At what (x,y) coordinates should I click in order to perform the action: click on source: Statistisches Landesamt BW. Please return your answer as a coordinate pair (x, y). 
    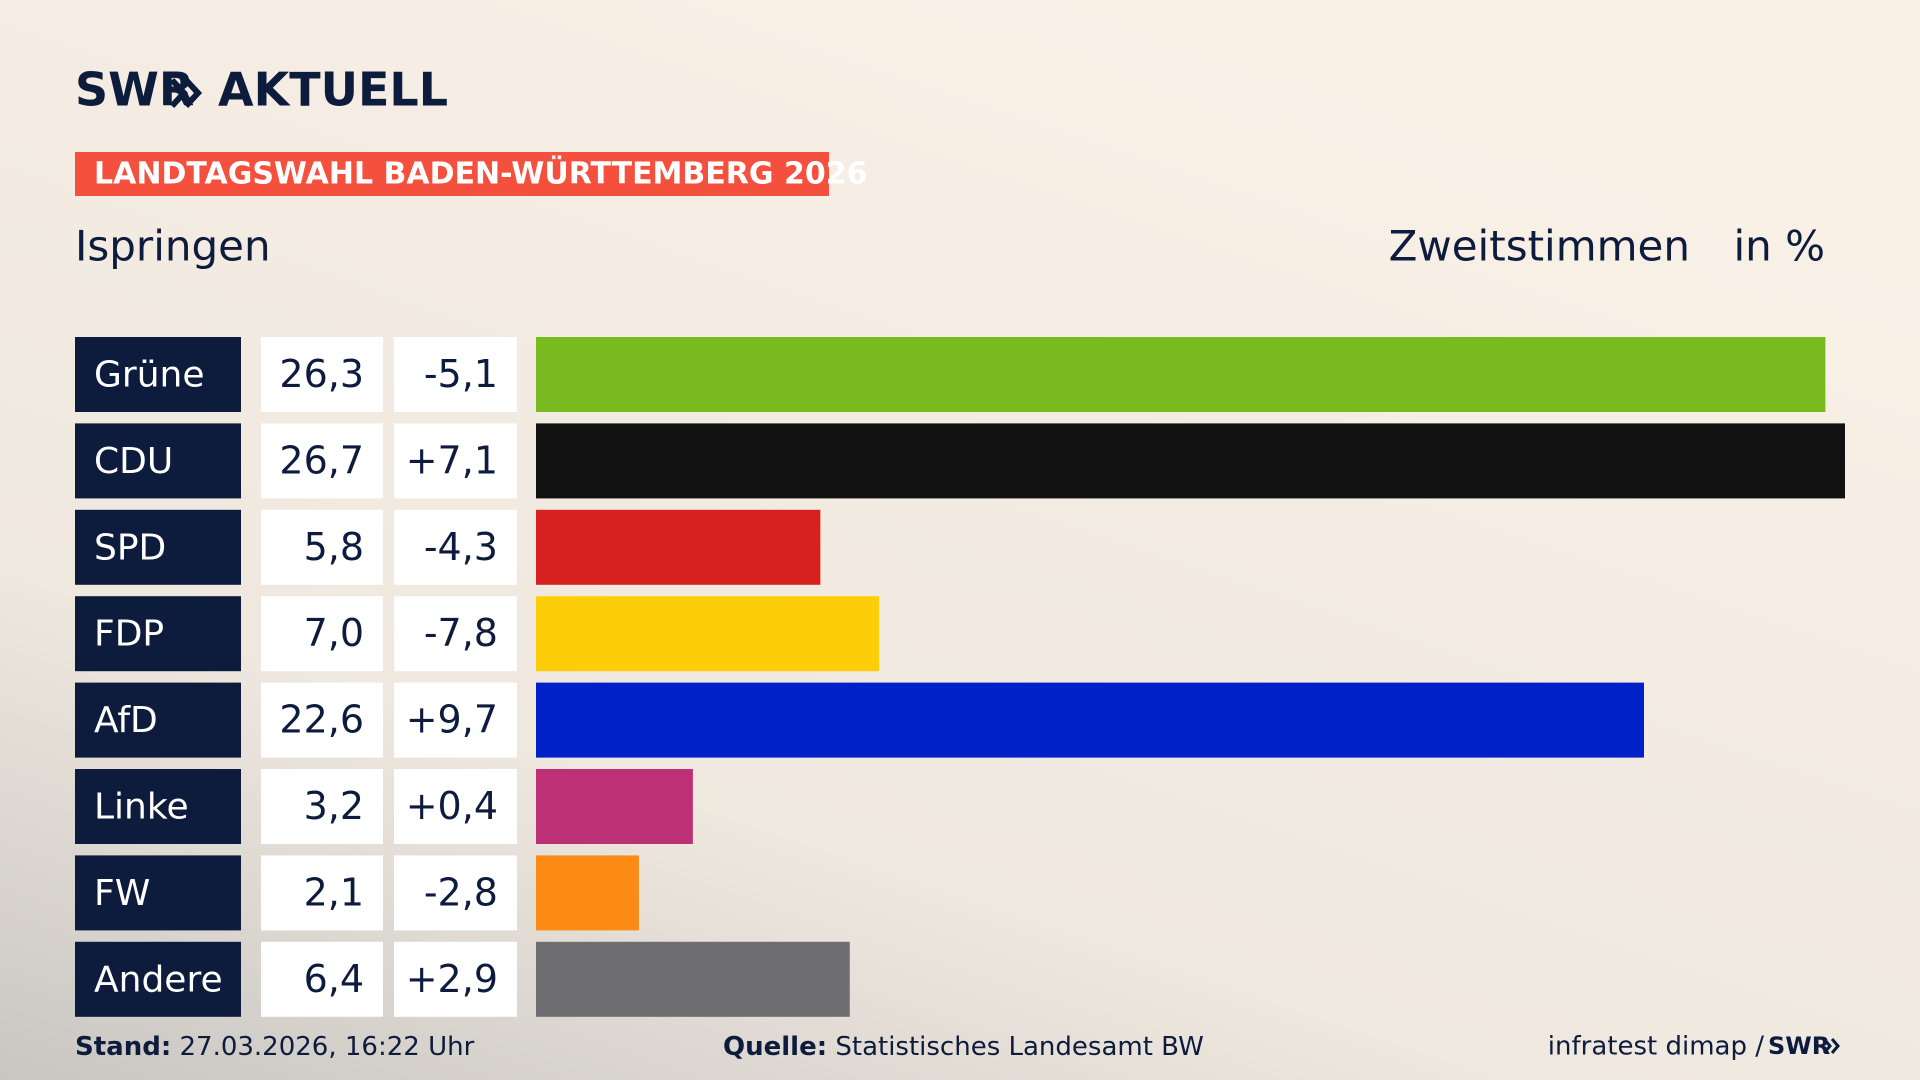
    Looking at the image, I should click on (1019, 1047).